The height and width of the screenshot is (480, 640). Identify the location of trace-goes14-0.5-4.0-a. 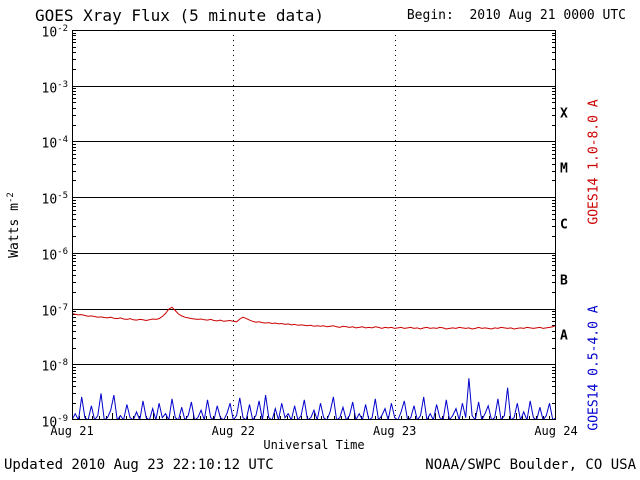
(314, 399).